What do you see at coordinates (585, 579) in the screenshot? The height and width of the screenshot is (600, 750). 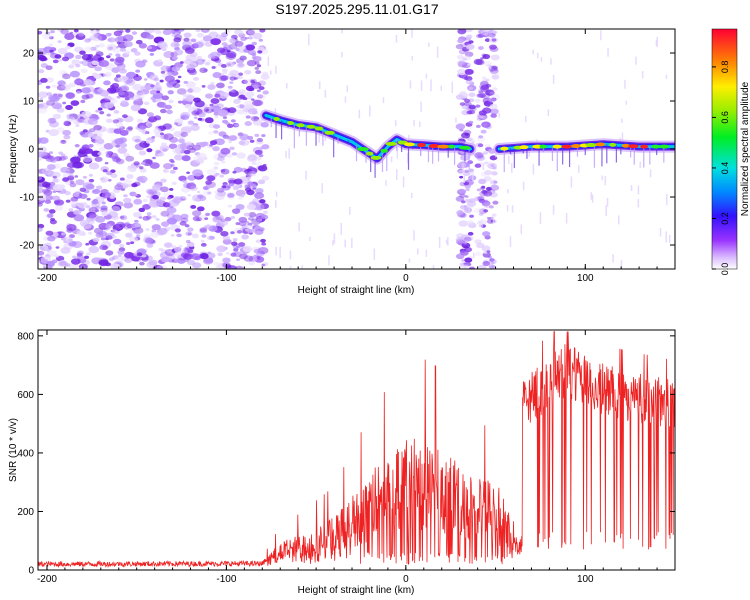 I see `snr-xtick-label: 100` at bounding box center [585, 579].